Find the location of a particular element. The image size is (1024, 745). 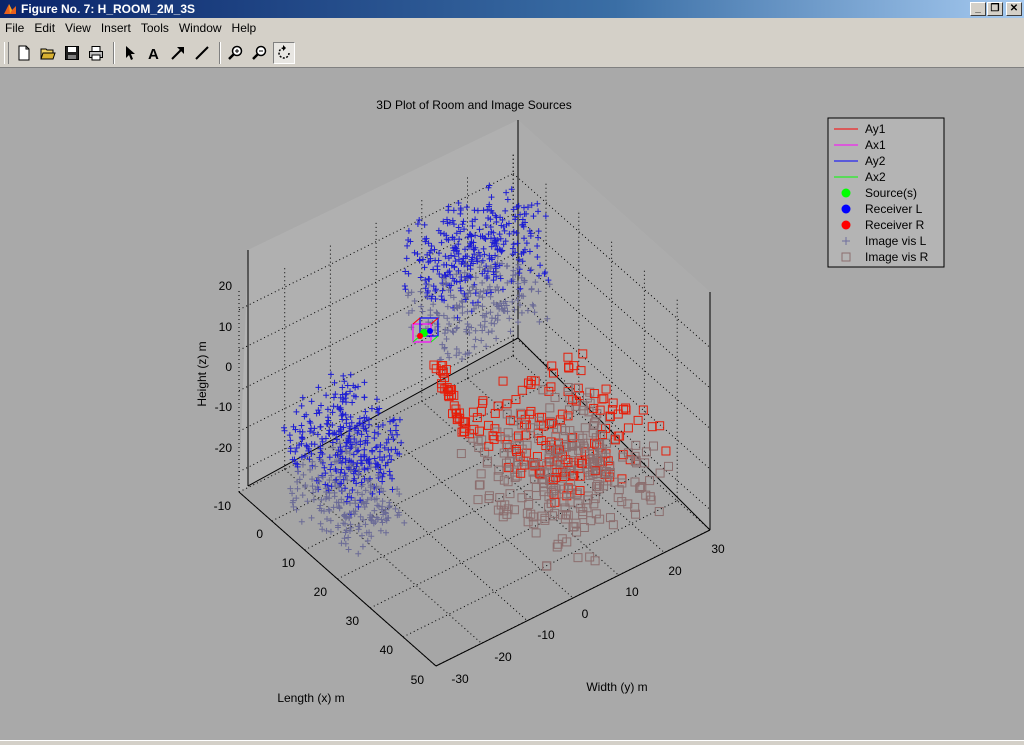

x-tick-labels: -10 0 10 20 30 40 50 is located at coordinates (319, 593).